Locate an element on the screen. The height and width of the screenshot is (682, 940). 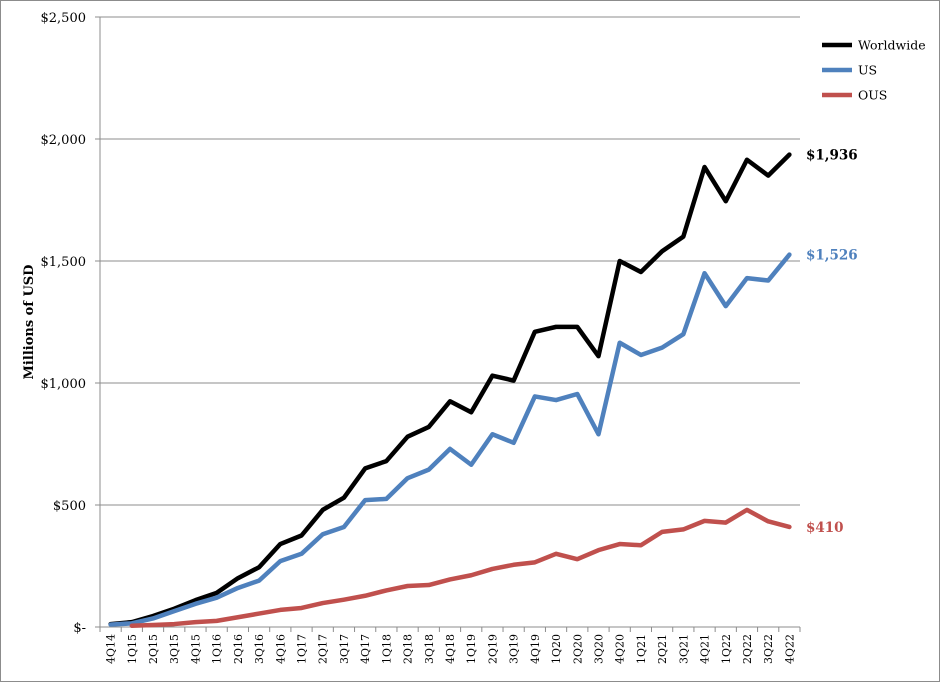
y-tick-label: $2,000 is located at coordinates (64, 140).